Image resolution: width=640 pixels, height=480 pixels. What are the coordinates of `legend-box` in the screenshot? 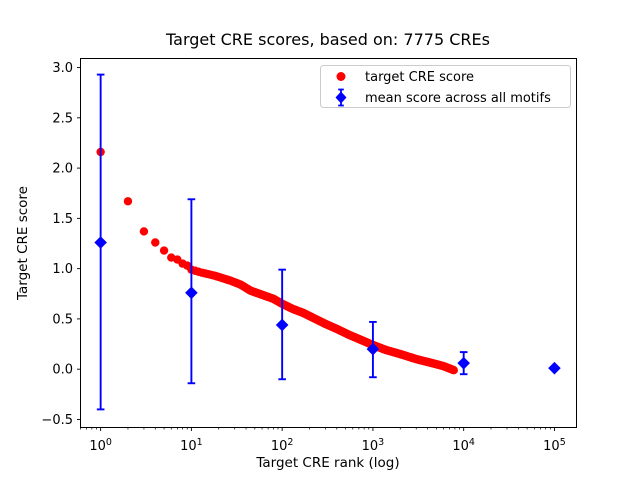 It's located at (445, 86).